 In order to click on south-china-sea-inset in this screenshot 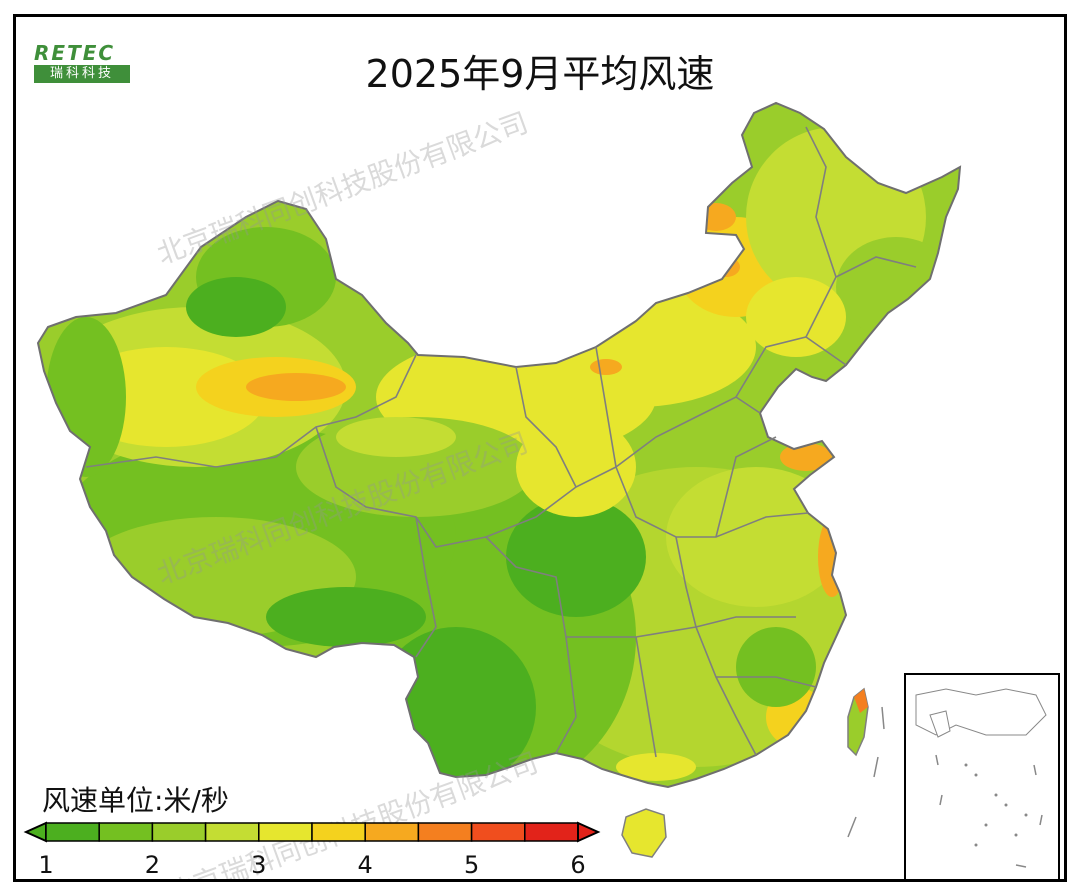, I will do `click(982, 776)`.